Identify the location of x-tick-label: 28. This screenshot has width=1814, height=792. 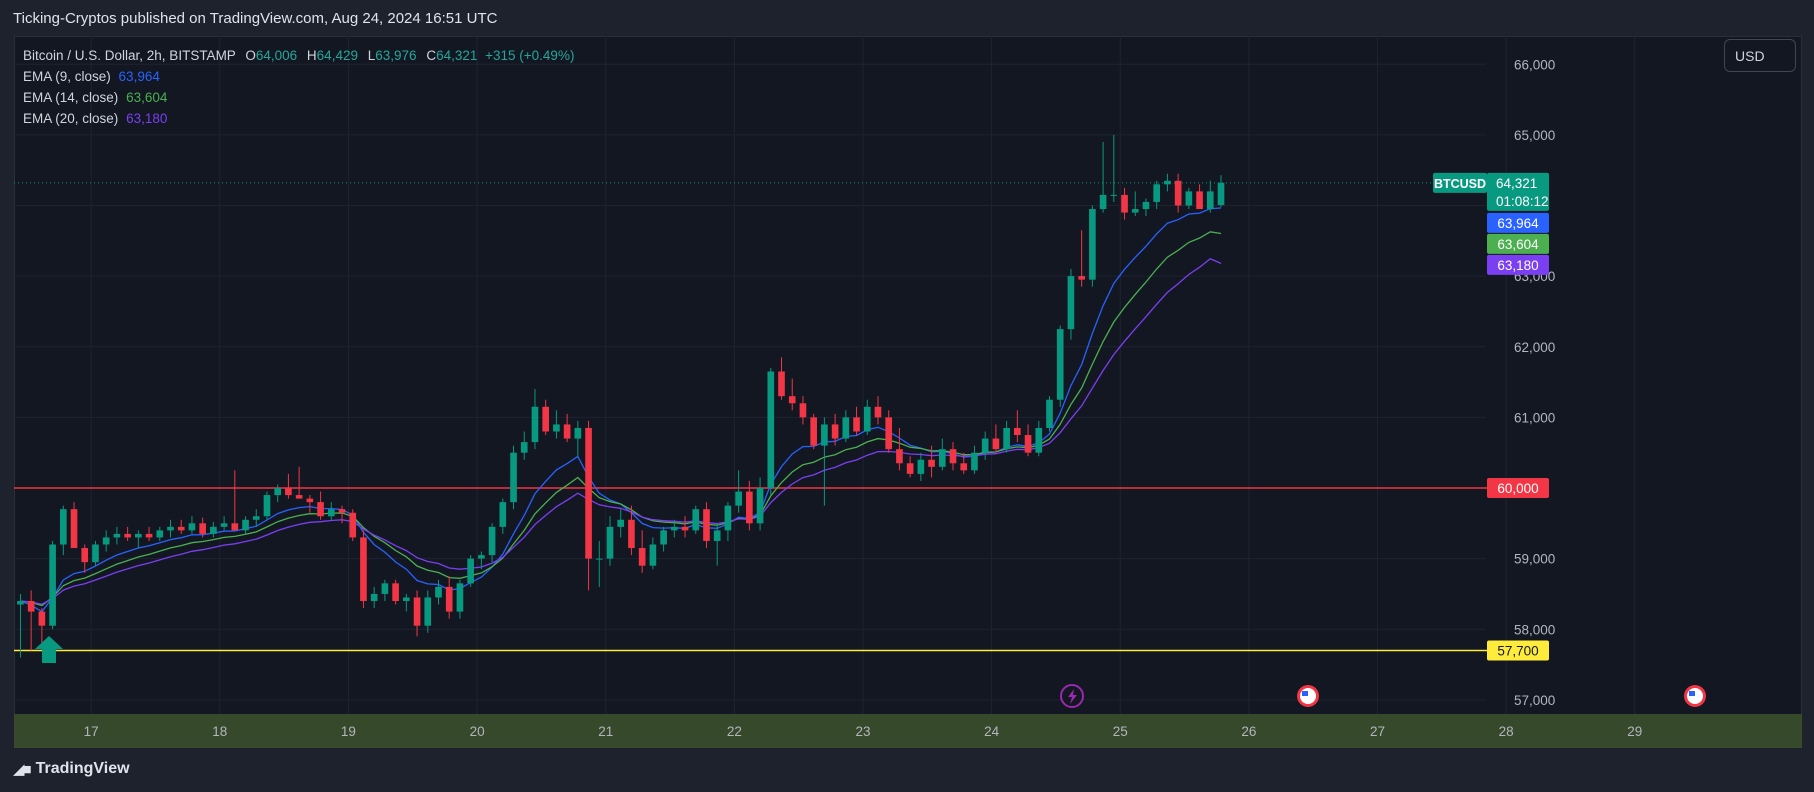
(1506, 731).